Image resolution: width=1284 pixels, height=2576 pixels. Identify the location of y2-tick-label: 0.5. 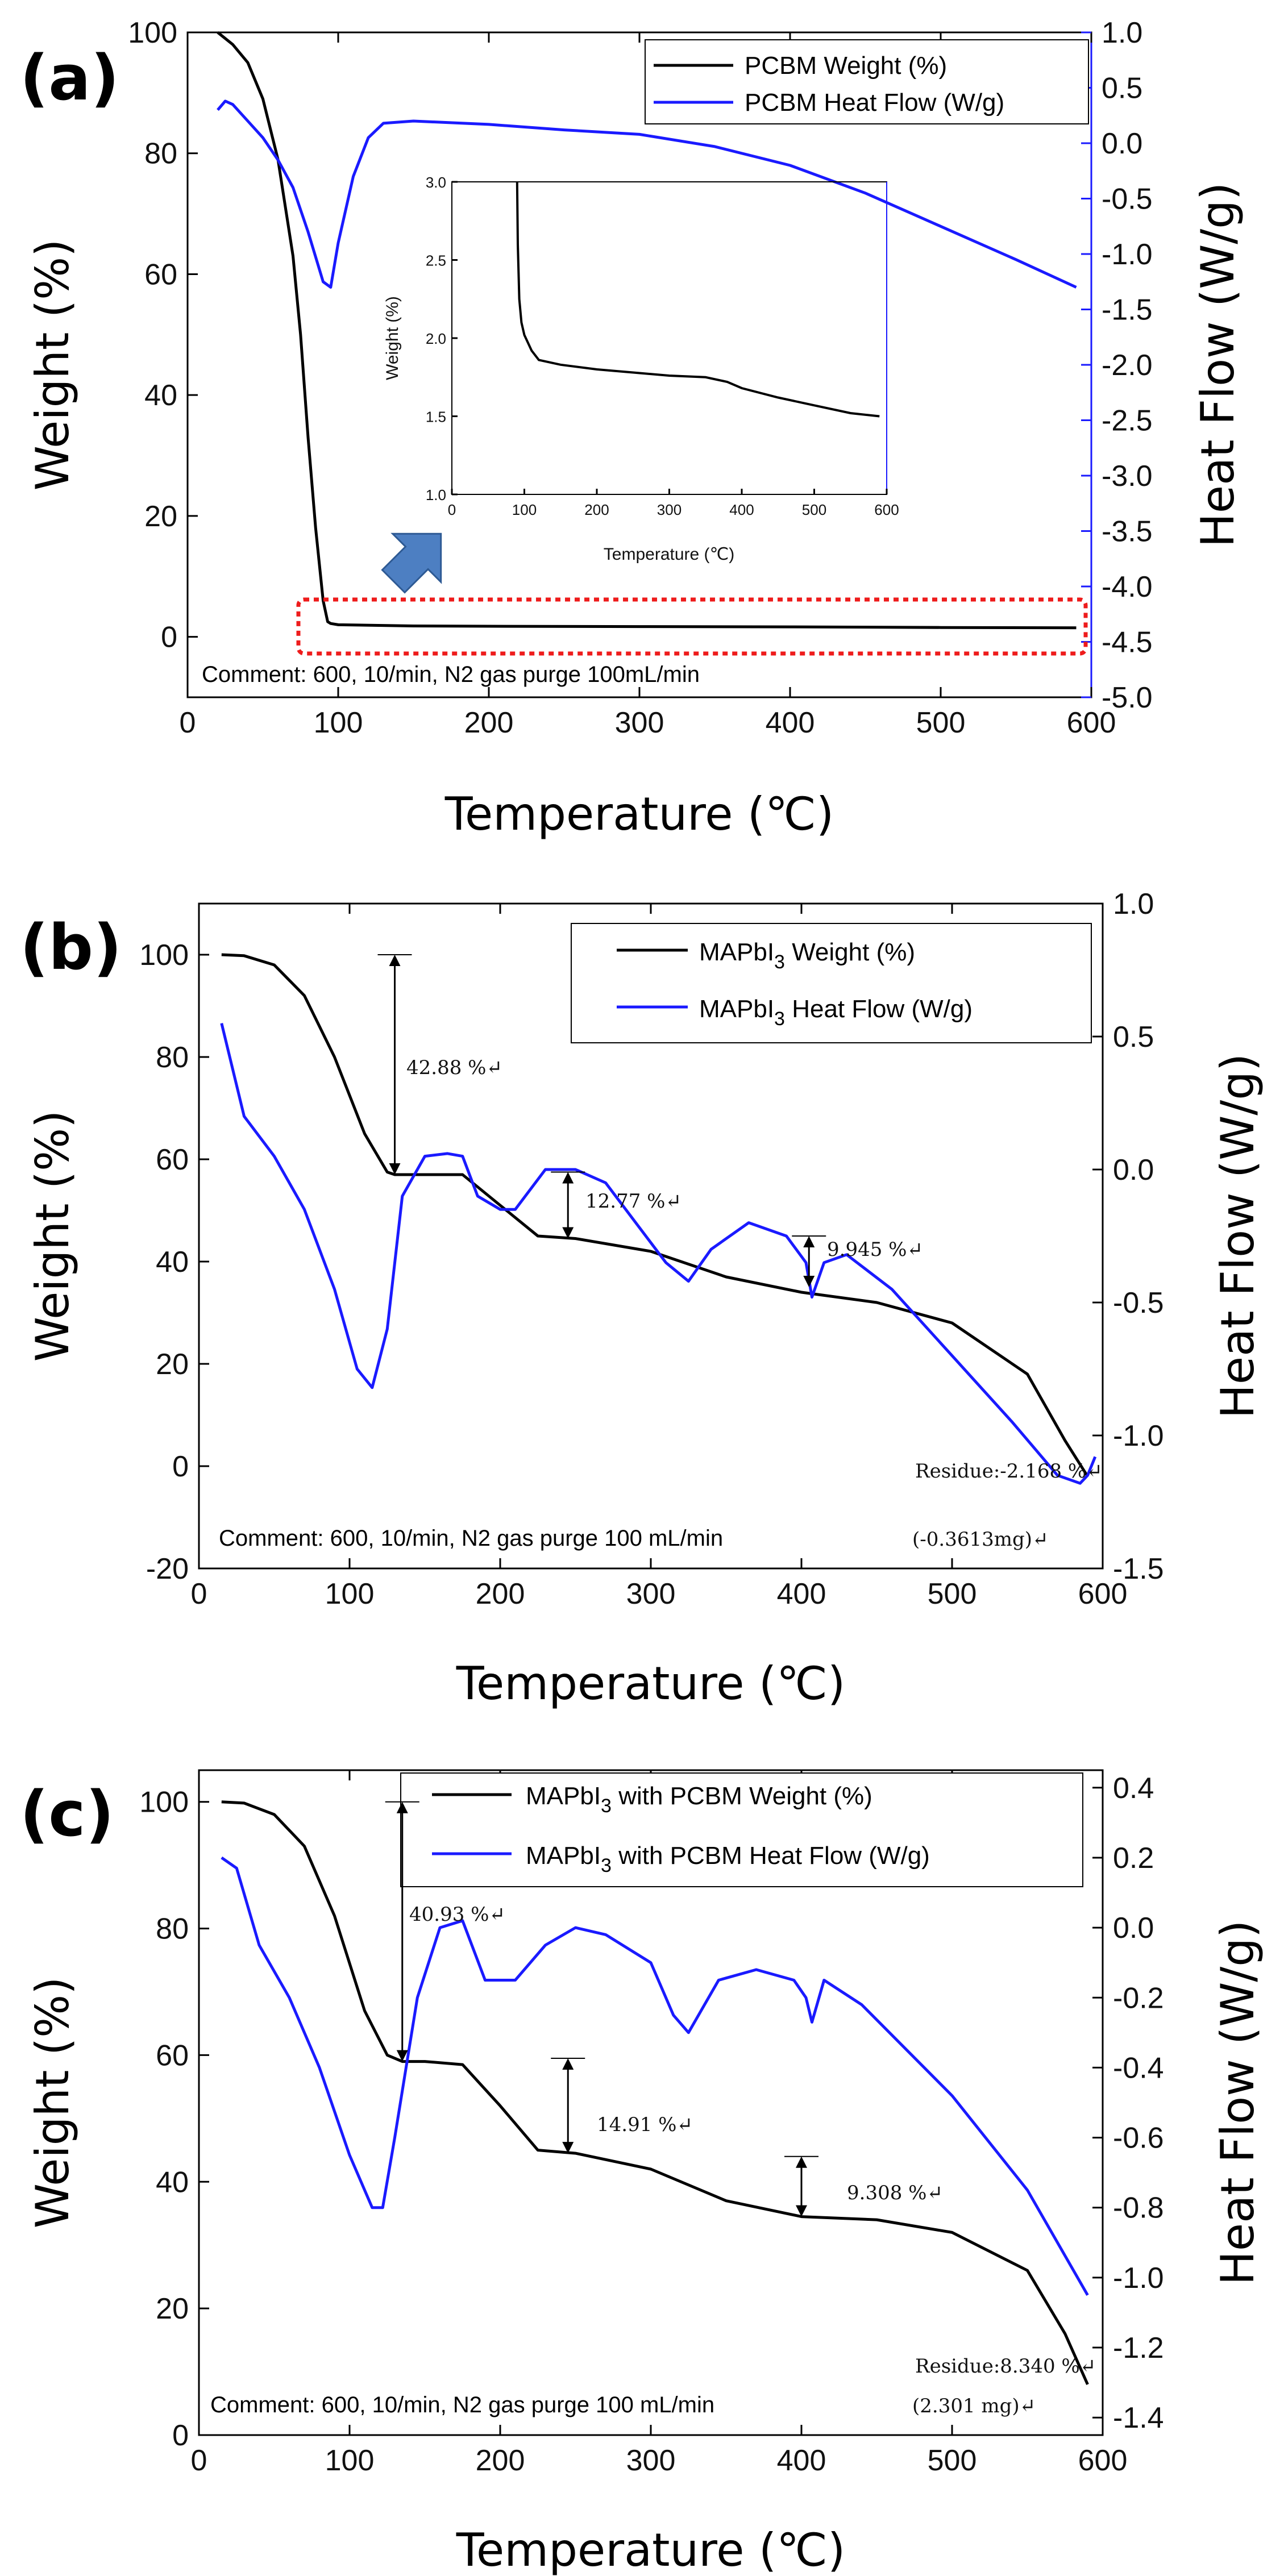
(1133, 1037).